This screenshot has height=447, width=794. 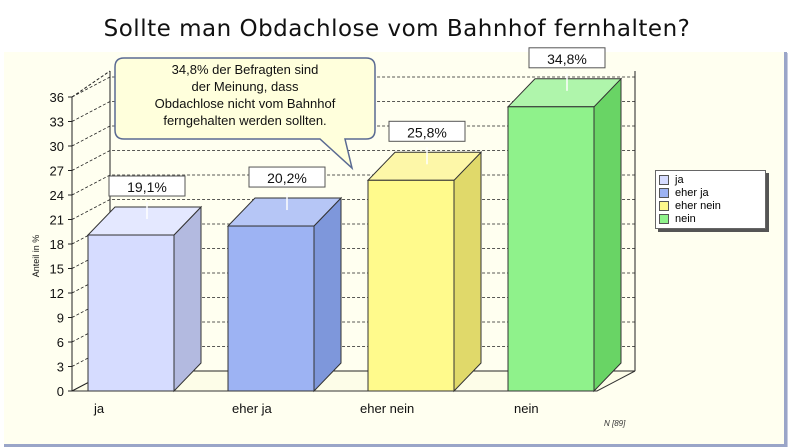 I want to click on legend: ja eher ja eher nein nein, so click(x=710, y=199).